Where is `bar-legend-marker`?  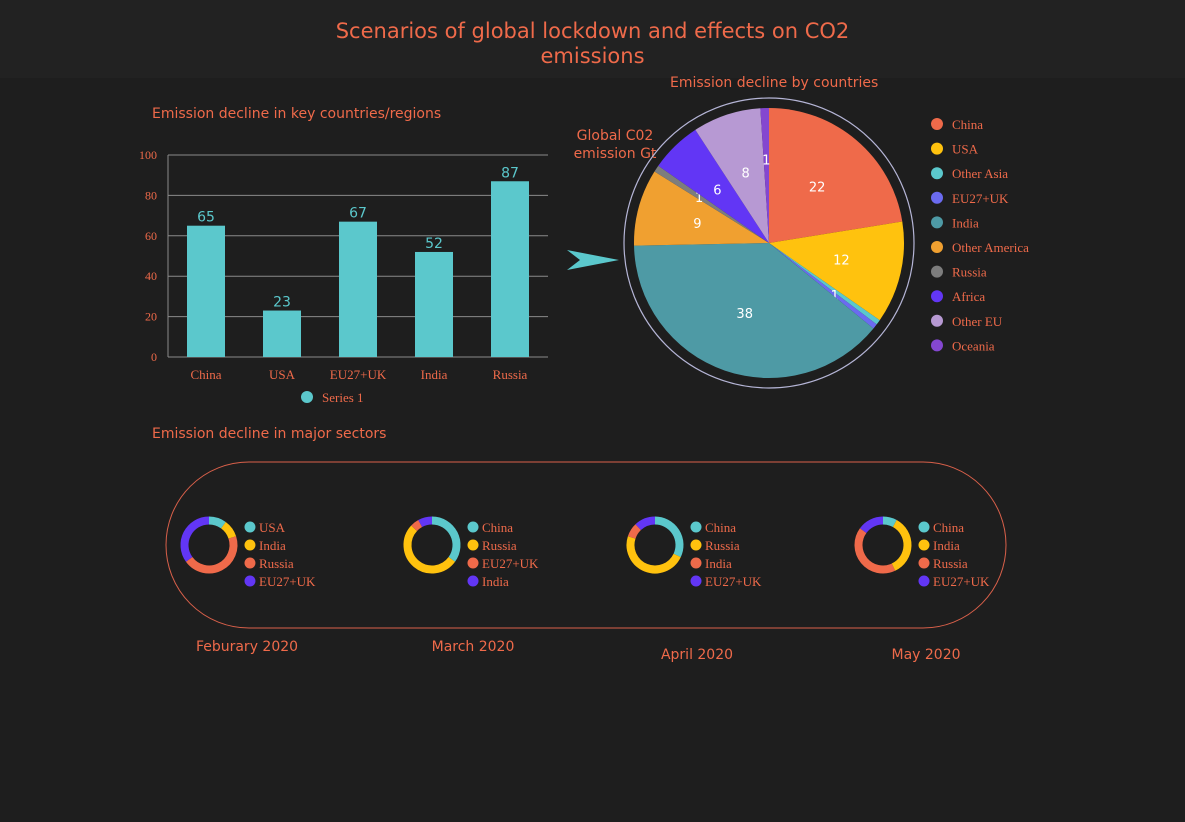 bar-legend-marker is located at coordinates (307, 397).